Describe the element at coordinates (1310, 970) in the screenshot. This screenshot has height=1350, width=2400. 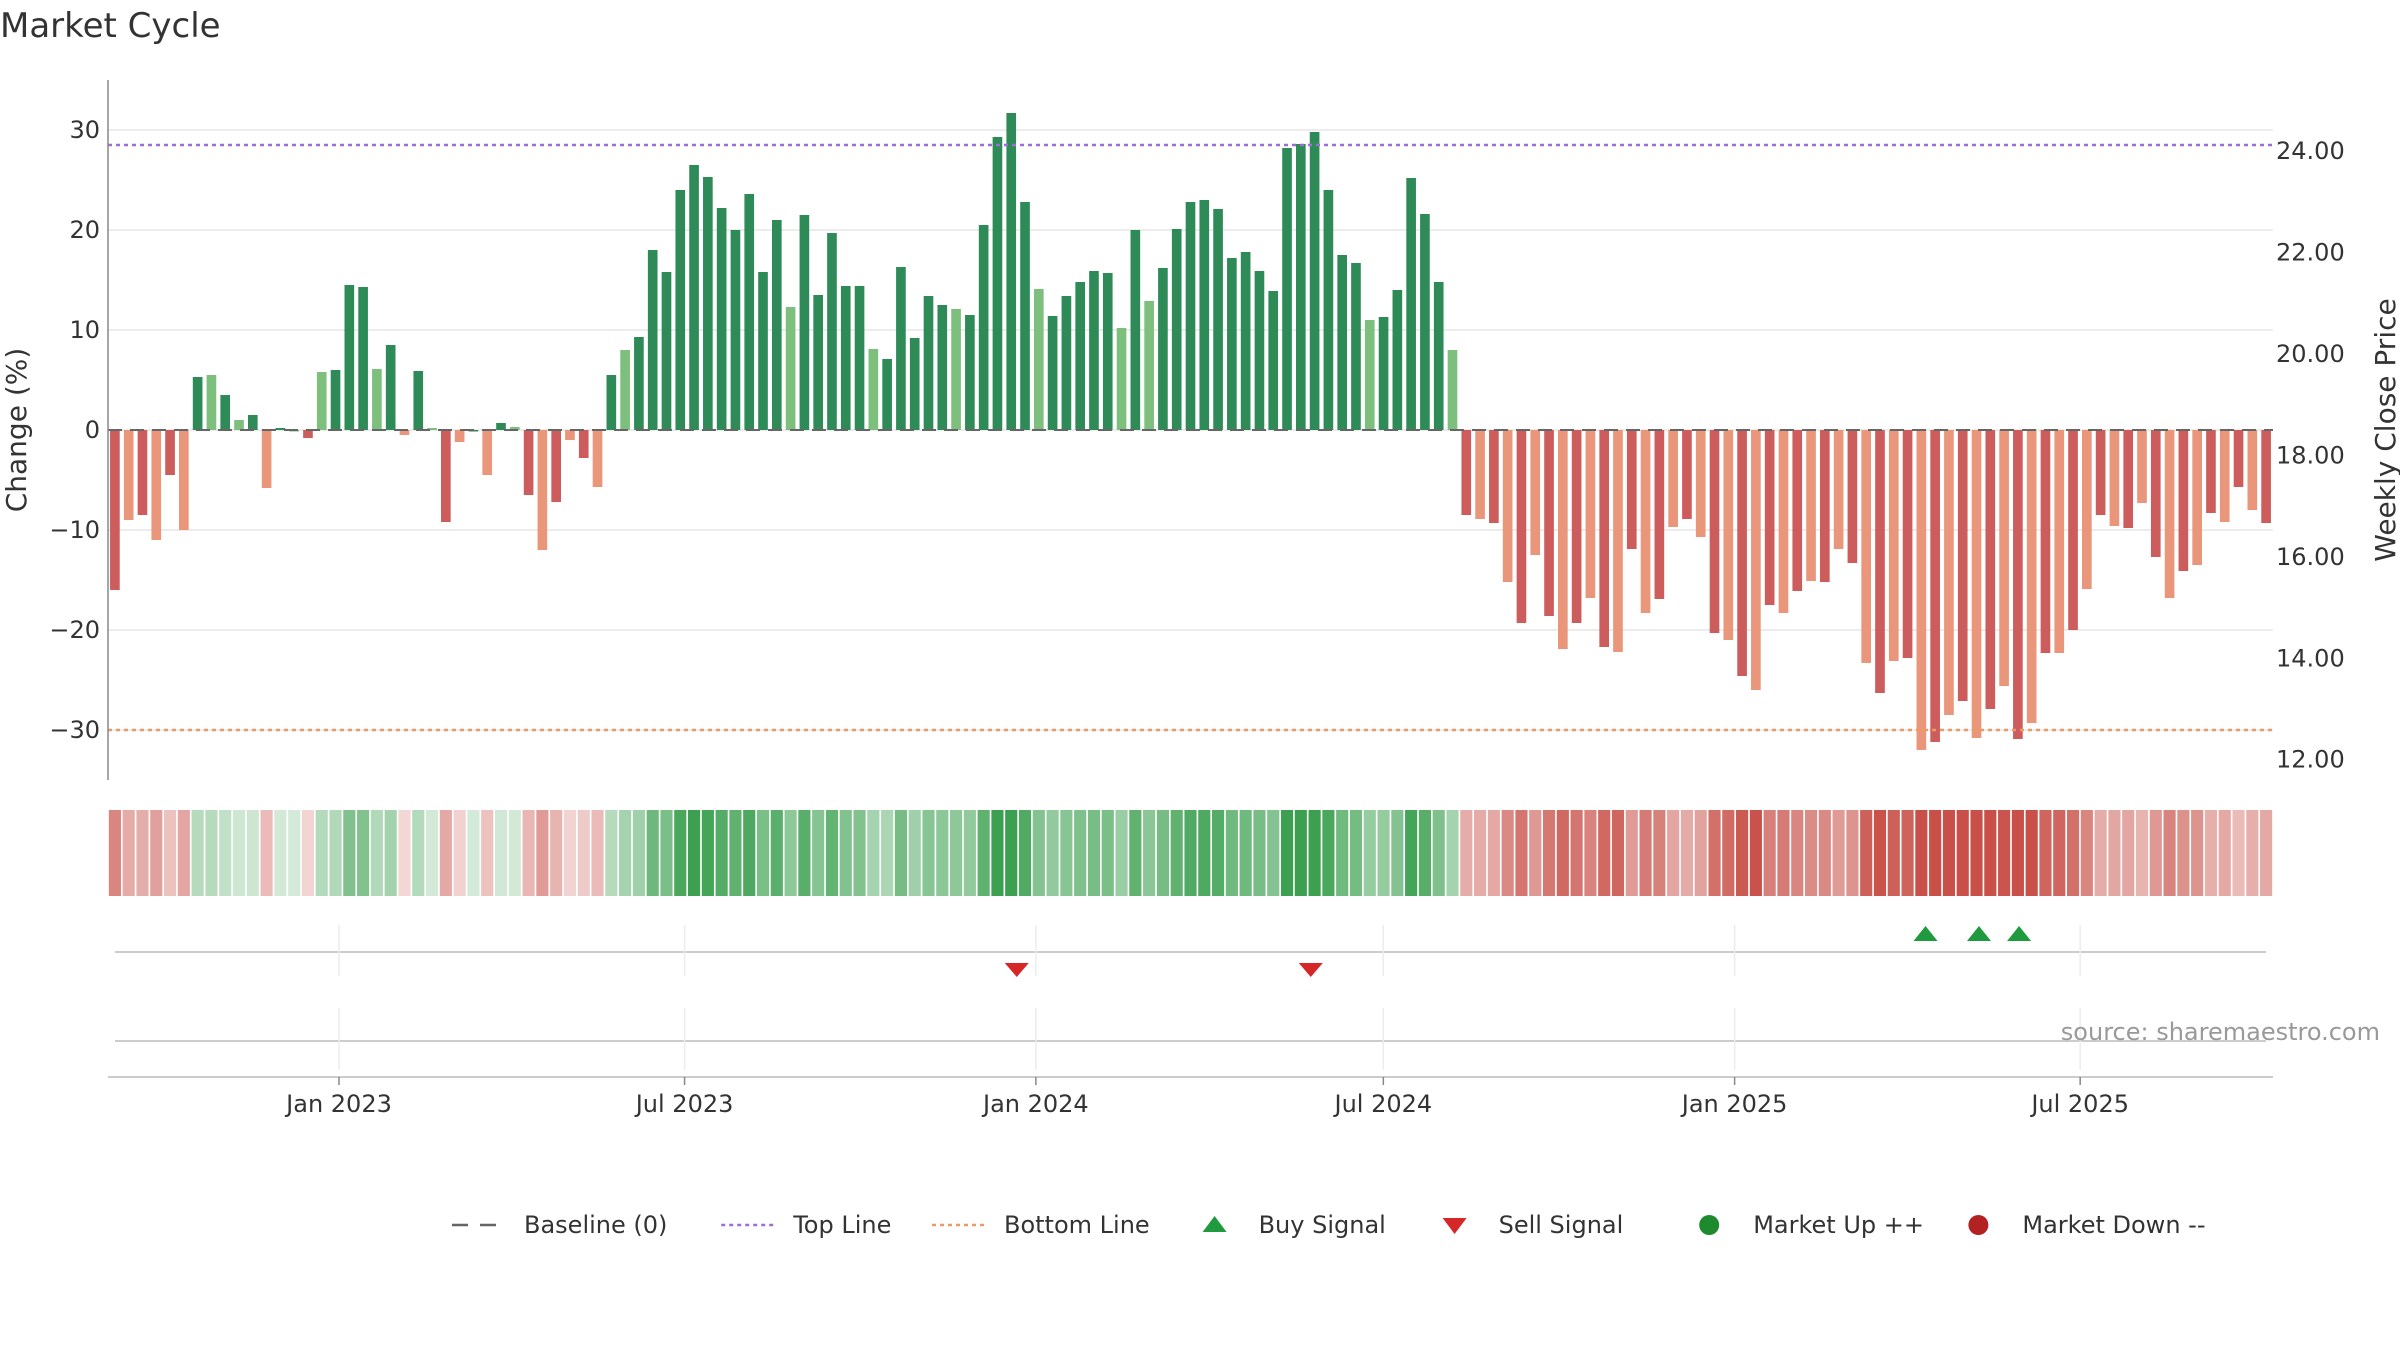
I see `sell-signal-marker` at that location.